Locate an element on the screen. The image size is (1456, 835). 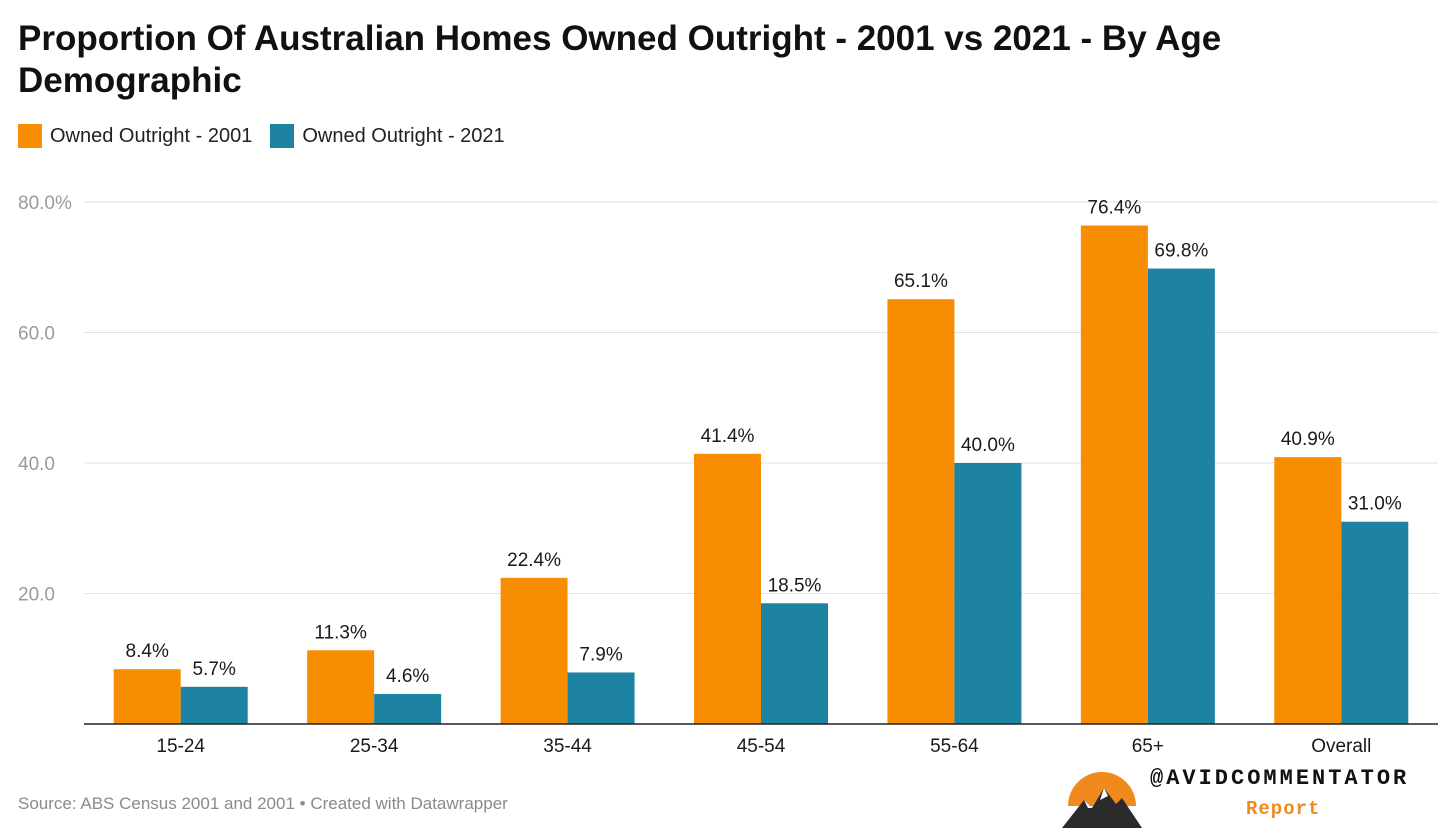
x-tick-label: 15-24 is located at coordinates (180, 746).